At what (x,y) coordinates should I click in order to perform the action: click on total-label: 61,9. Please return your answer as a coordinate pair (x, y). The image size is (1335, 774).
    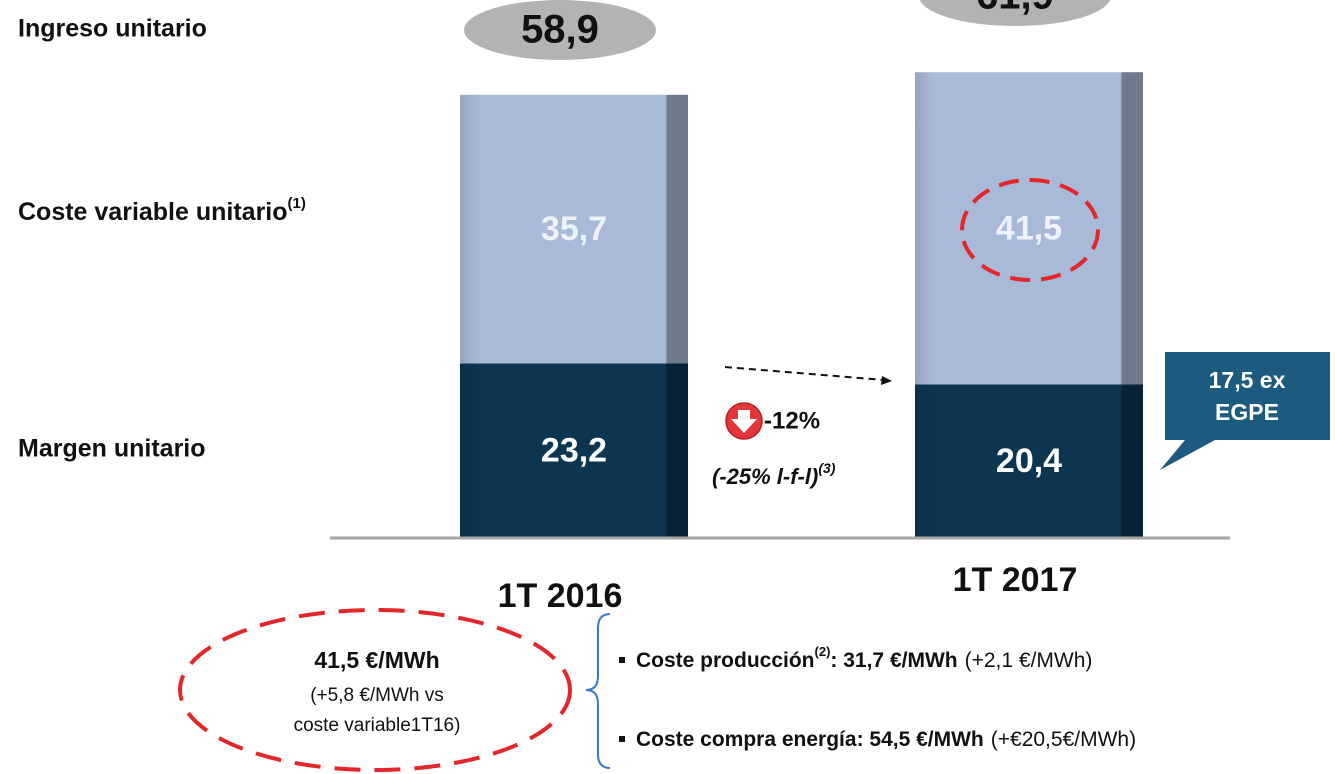
    Looking at the image, I should click on (1015, 9).